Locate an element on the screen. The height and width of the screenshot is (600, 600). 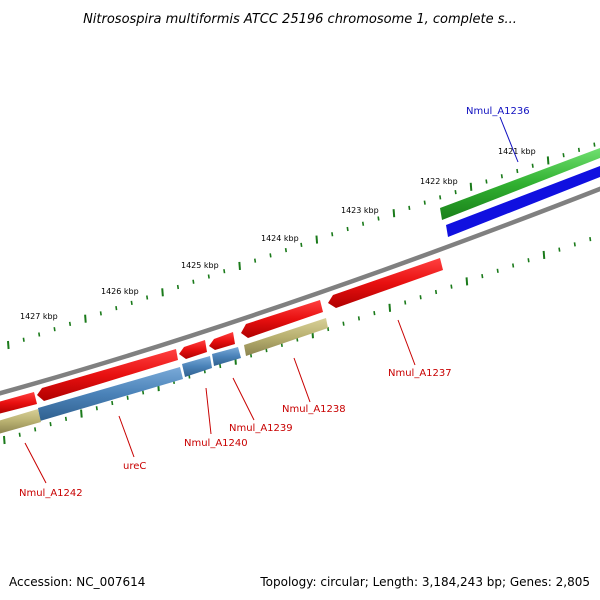
cds-feature-nmul-a1239 is located at coordinates (222, 341).